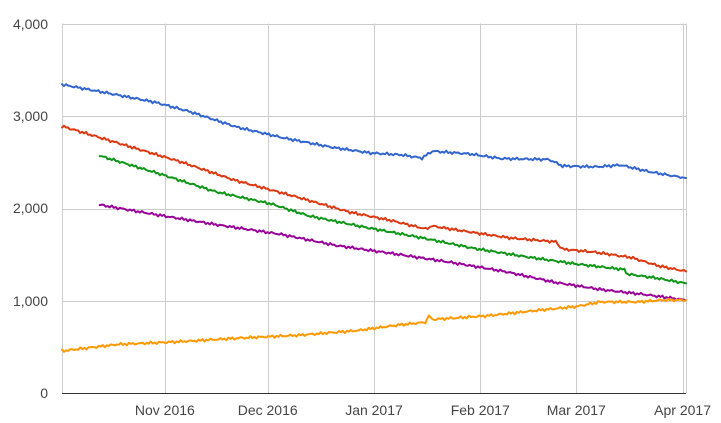 The height and width of the screenshot is (423, 721). I want to click on x-tick-label: Apr 2017, so click(682, 410).